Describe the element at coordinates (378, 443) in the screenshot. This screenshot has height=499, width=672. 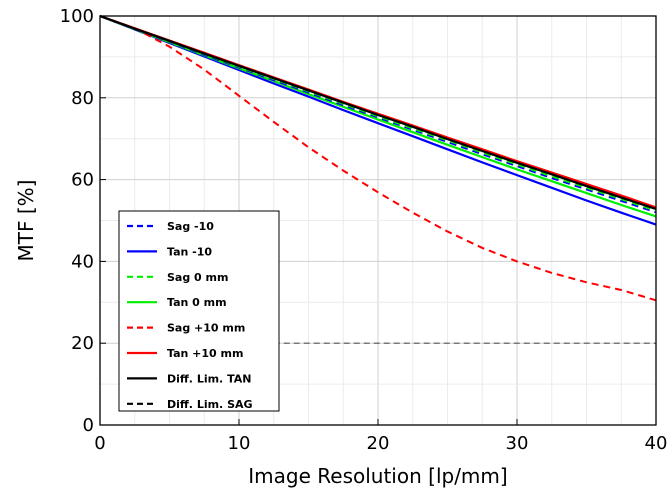
I see `x-tick-label: 20` at that location.